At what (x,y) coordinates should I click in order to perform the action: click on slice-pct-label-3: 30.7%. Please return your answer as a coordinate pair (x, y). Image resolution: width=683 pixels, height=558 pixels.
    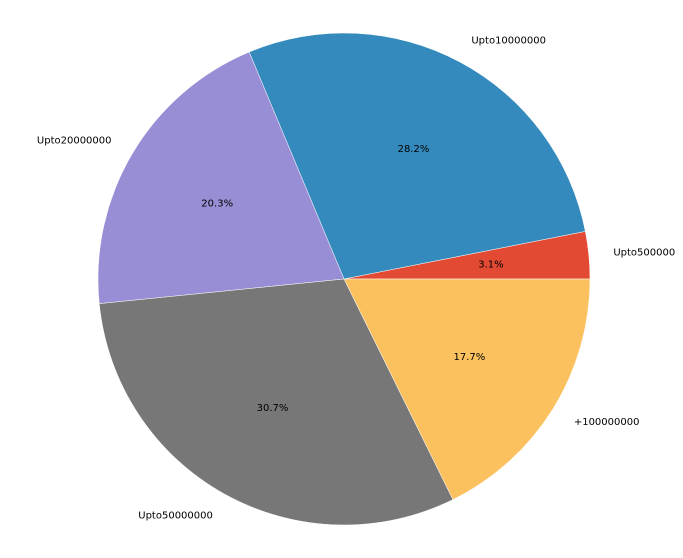
    Looking at the image, I should click on (273, 408).